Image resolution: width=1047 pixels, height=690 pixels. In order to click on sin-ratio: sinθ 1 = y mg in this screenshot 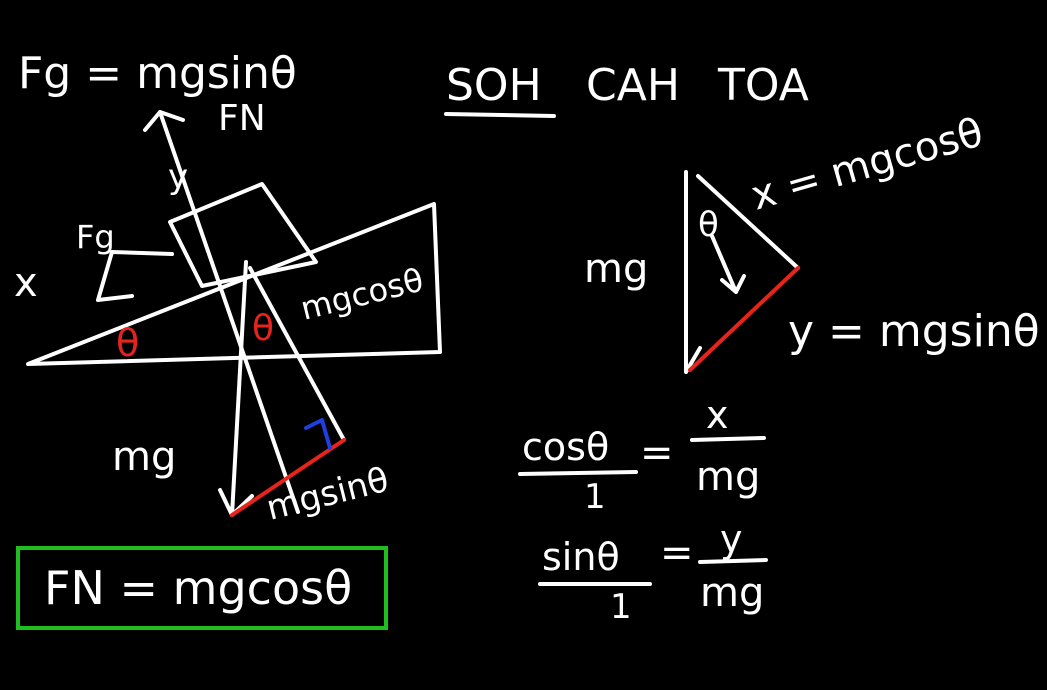, I will do `click(653, 572)`.